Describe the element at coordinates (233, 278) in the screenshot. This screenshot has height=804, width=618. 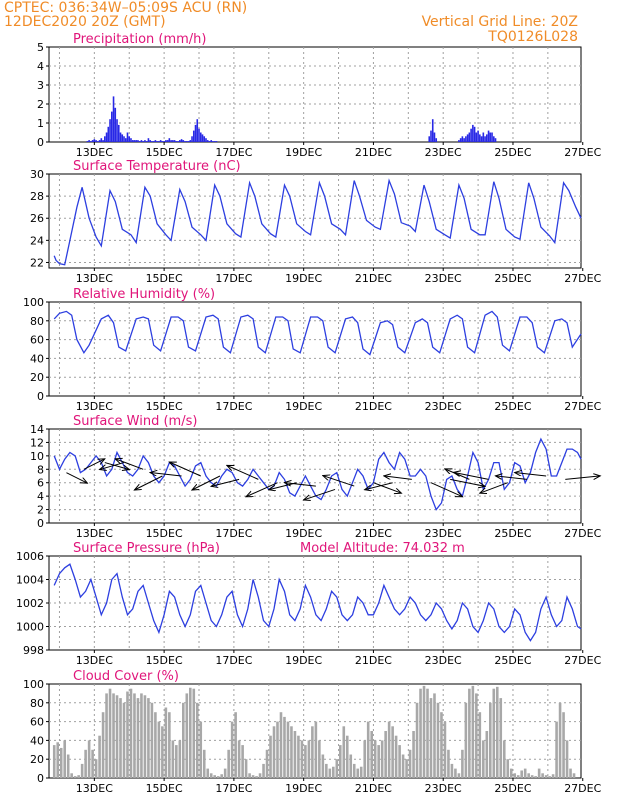
I see `temp-xtick-label-2: 17DEC` at that location.